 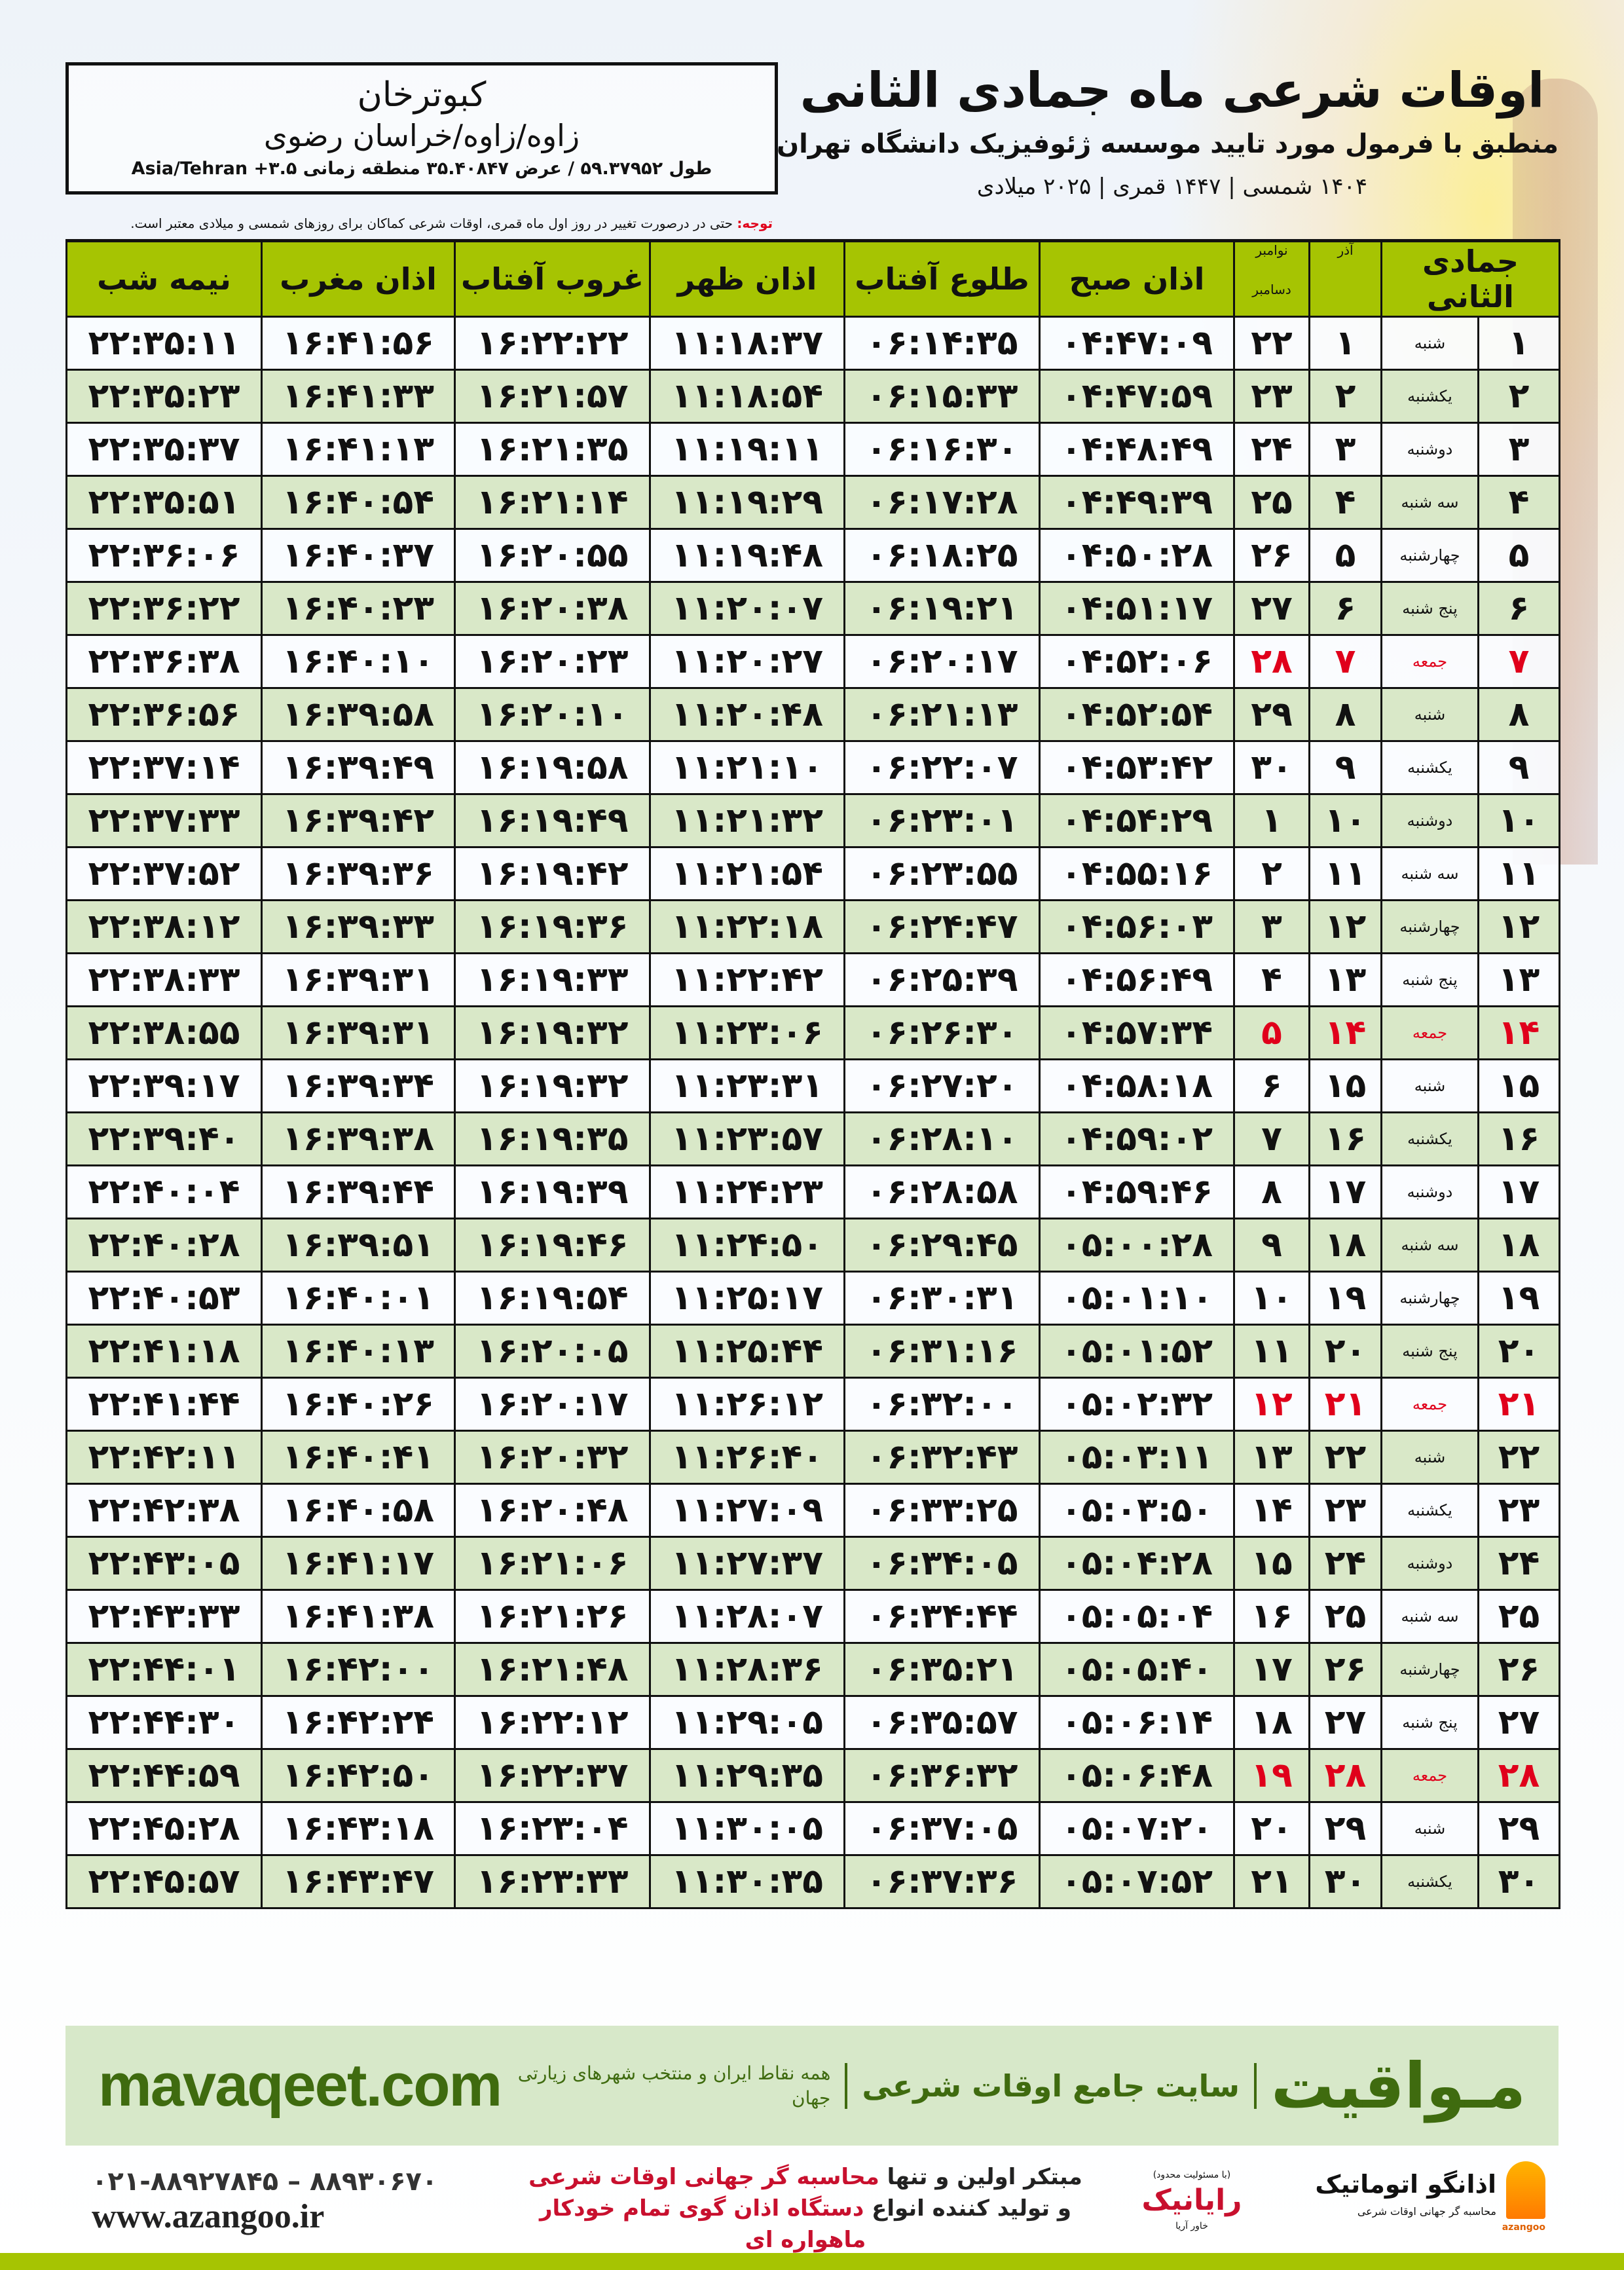 What do you see at coordinates (164, 396) in the screenshot?
I see `midnight-time: ۲۲:۳۵:۲۳` at bounding box center [164, 396].